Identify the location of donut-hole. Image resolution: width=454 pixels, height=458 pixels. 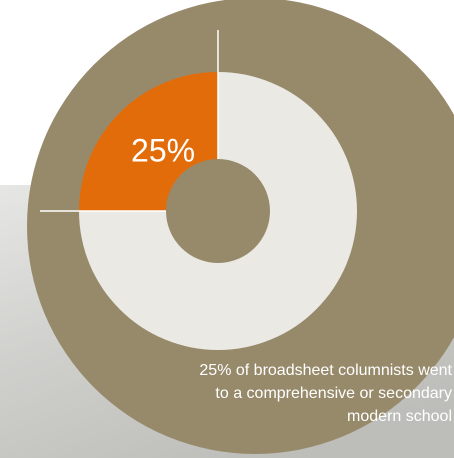
(218, 211).